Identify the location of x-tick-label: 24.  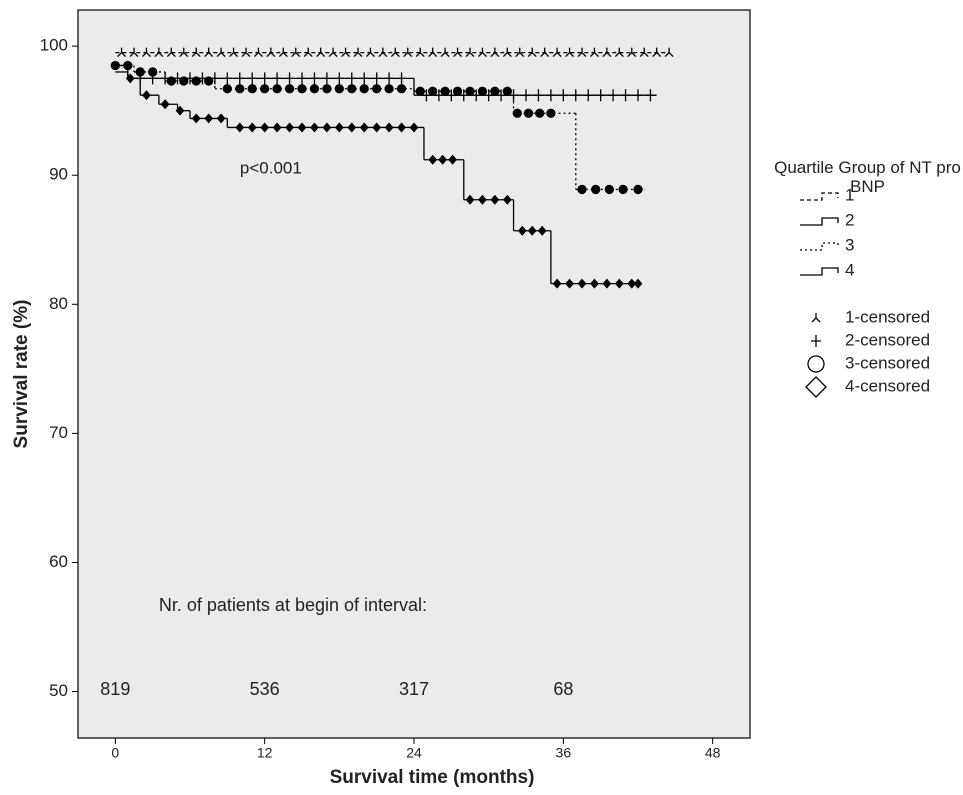
(414, 753).